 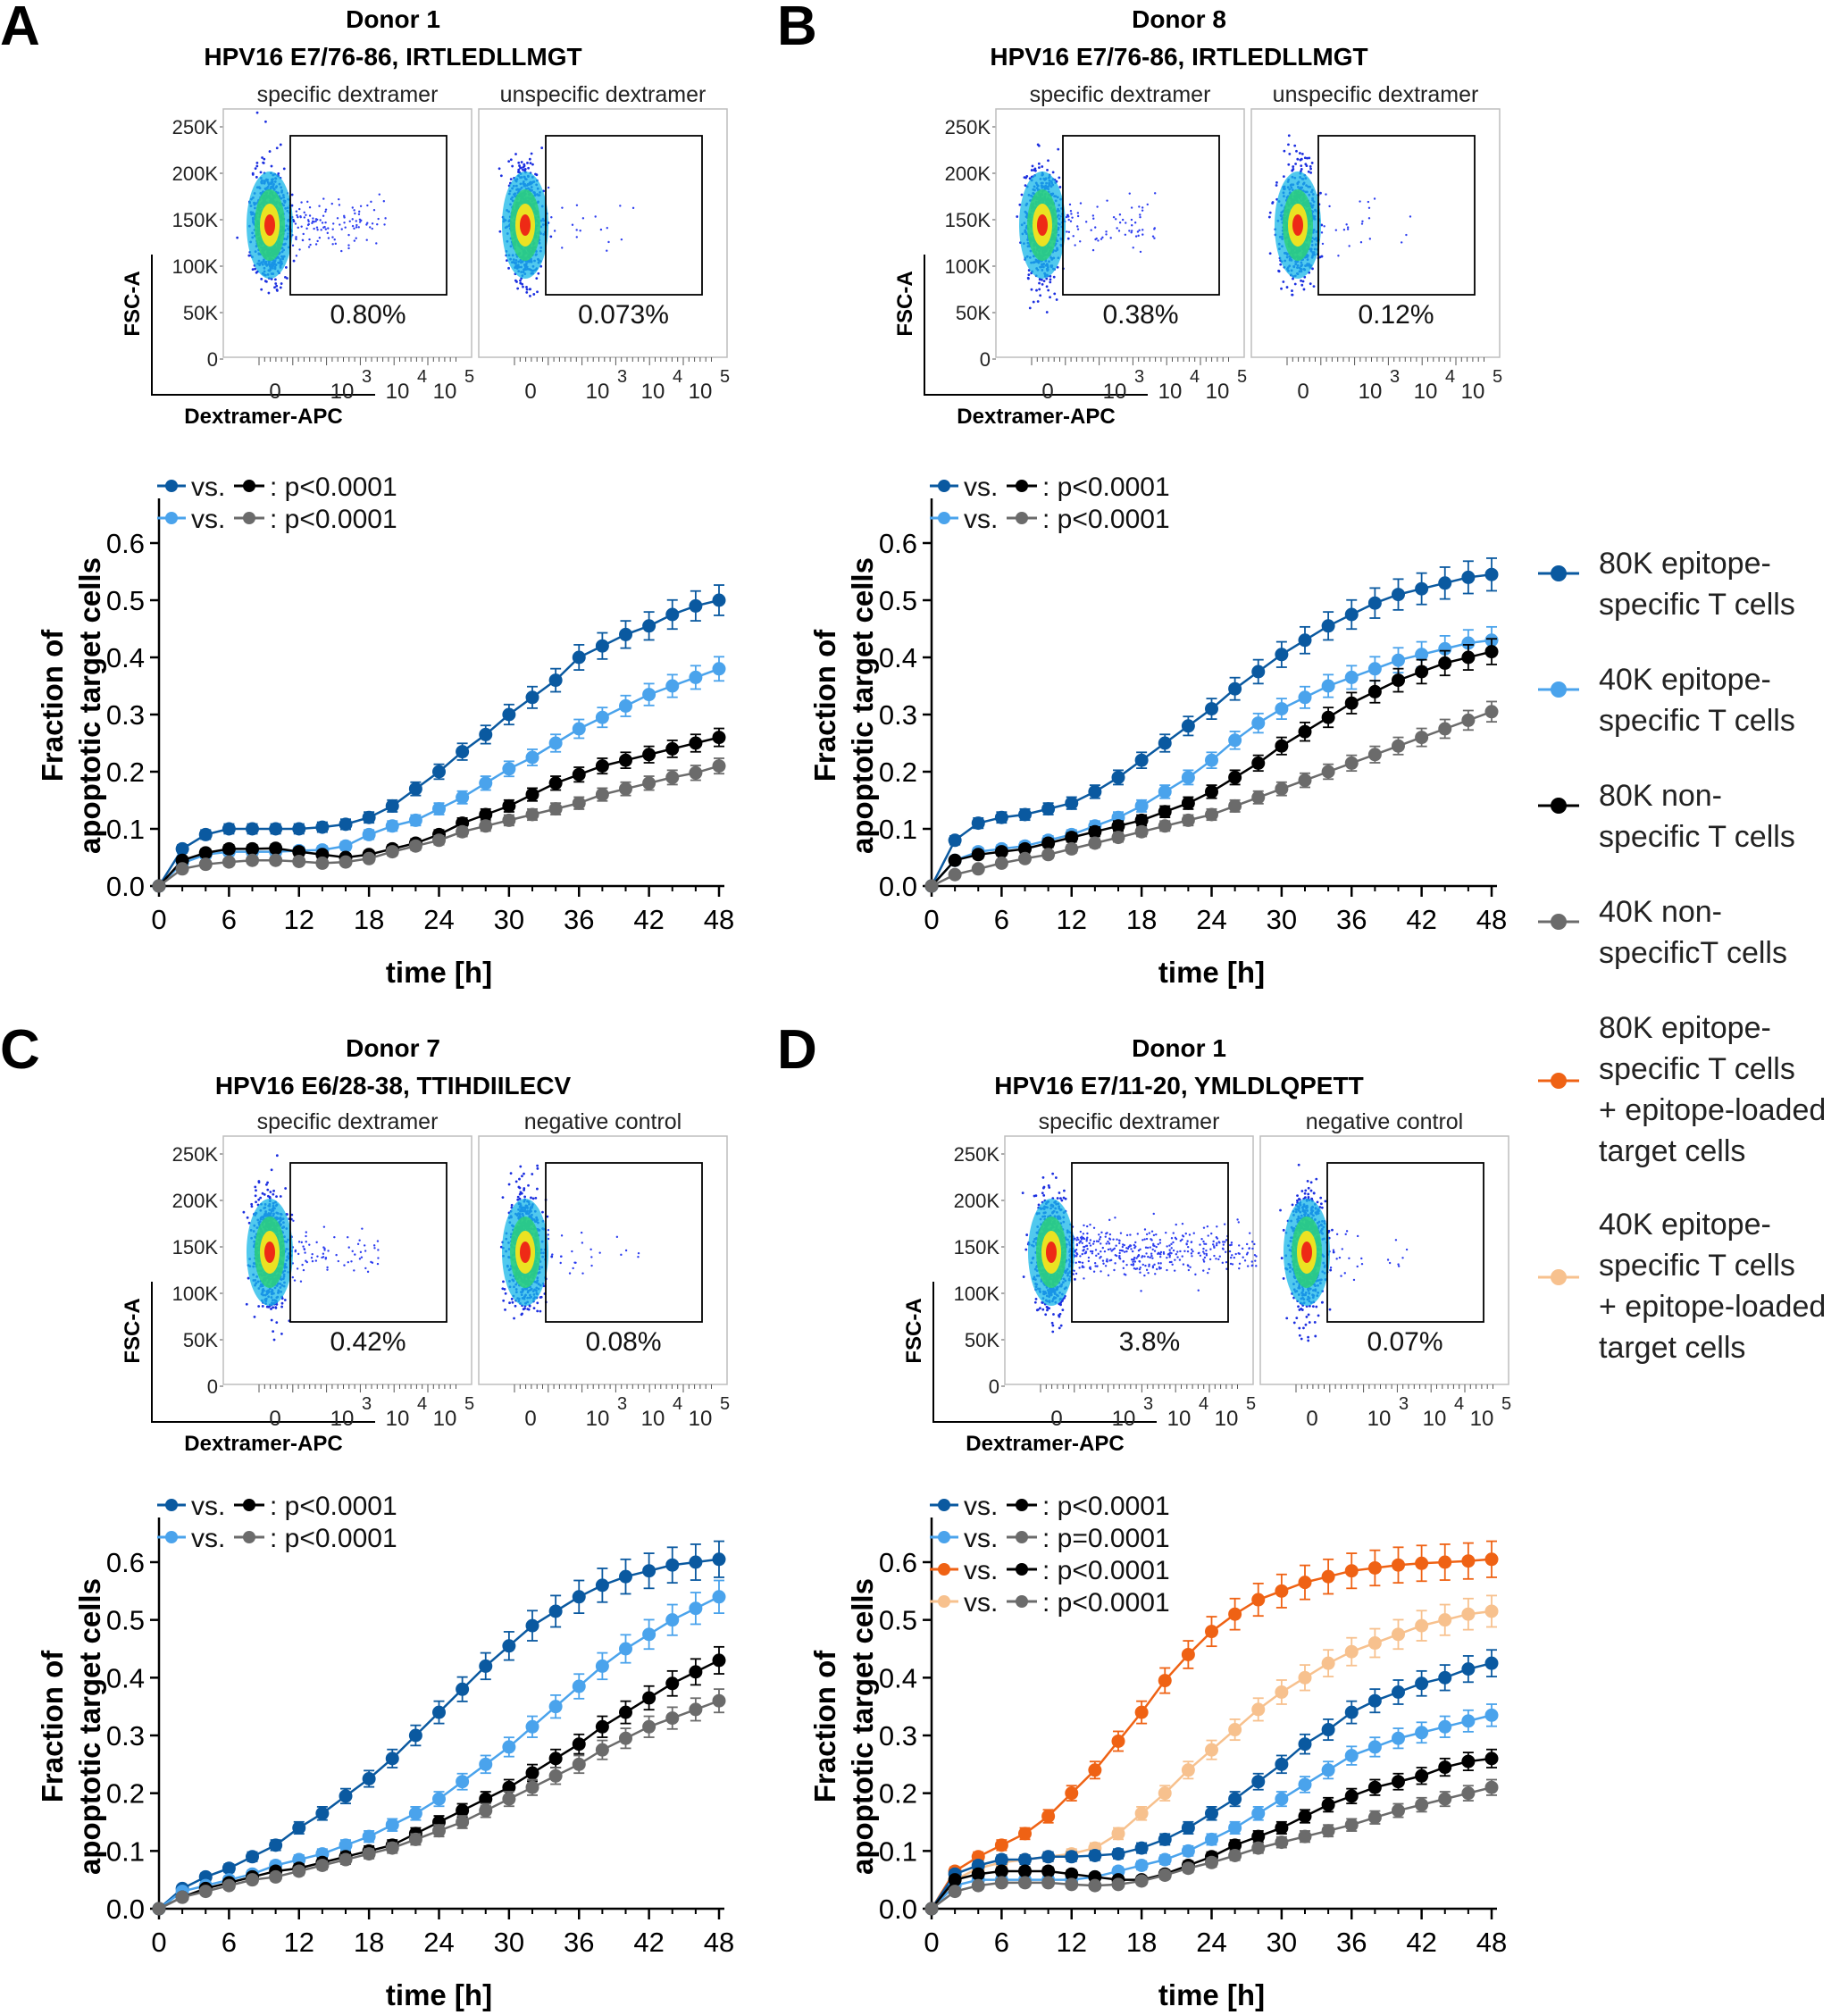 I want to click on y-tick-label: 0.6, so click(x=125, y=543).